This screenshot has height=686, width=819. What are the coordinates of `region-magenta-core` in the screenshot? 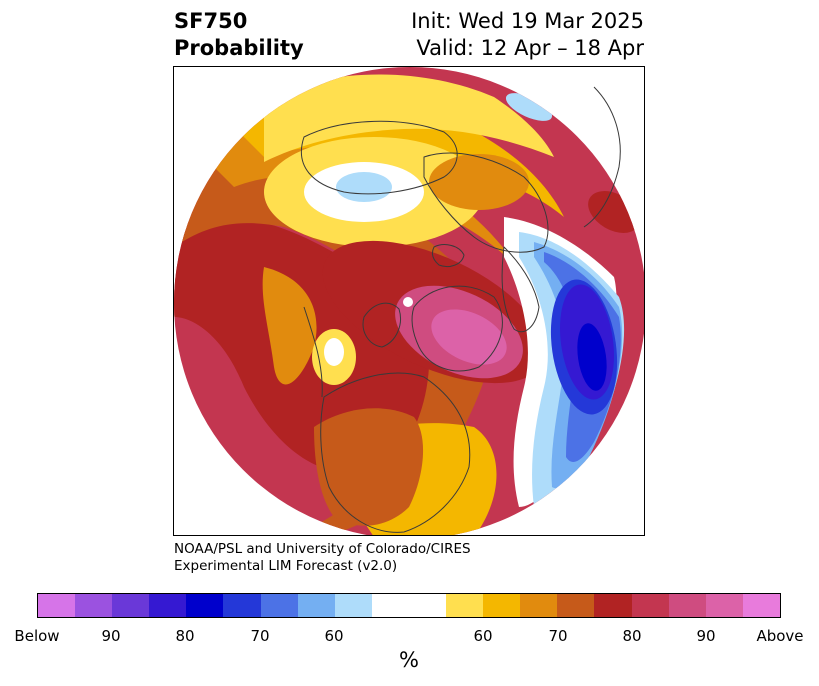 It's located at (469, 337).